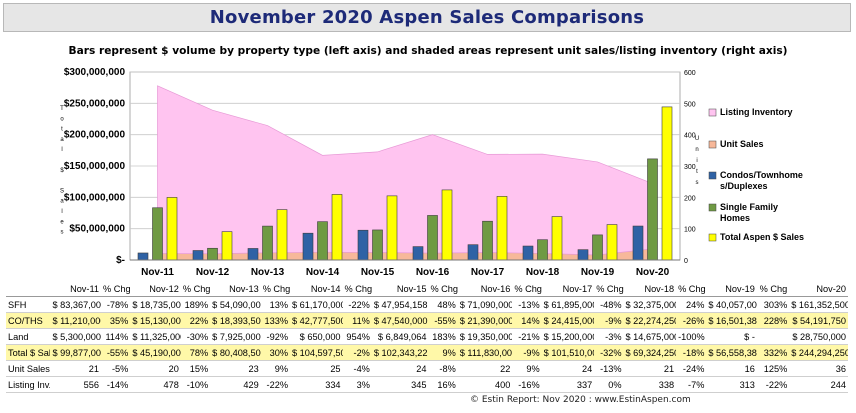  What do you see at coordinates (691, 352) in the screenshot?
I see `table-cell: -18%` at bounding box center [691, 352].